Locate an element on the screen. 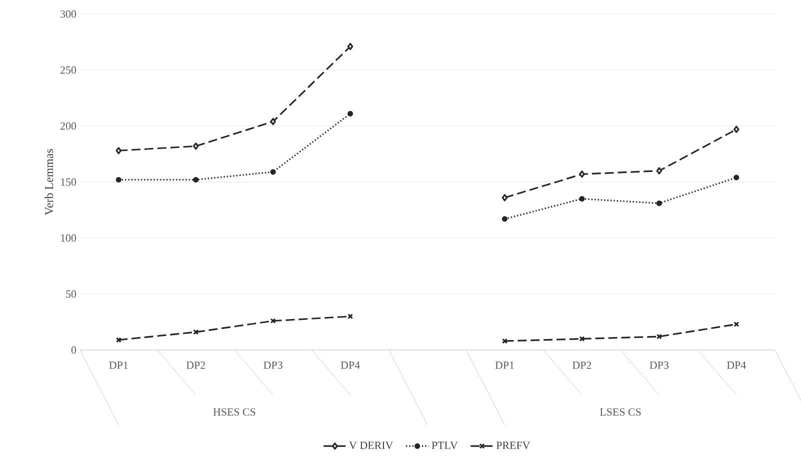 The height and width of the screenshot is (460, 801). y-axis-title: Verb Lemmas is located at coordinates (49, 182).